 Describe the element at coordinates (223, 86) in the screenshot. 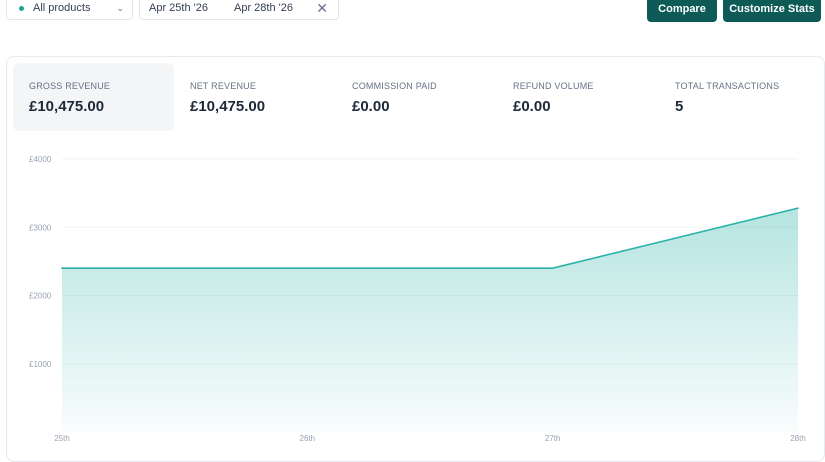

I see `stat-label: NET REVENUE` at that location.